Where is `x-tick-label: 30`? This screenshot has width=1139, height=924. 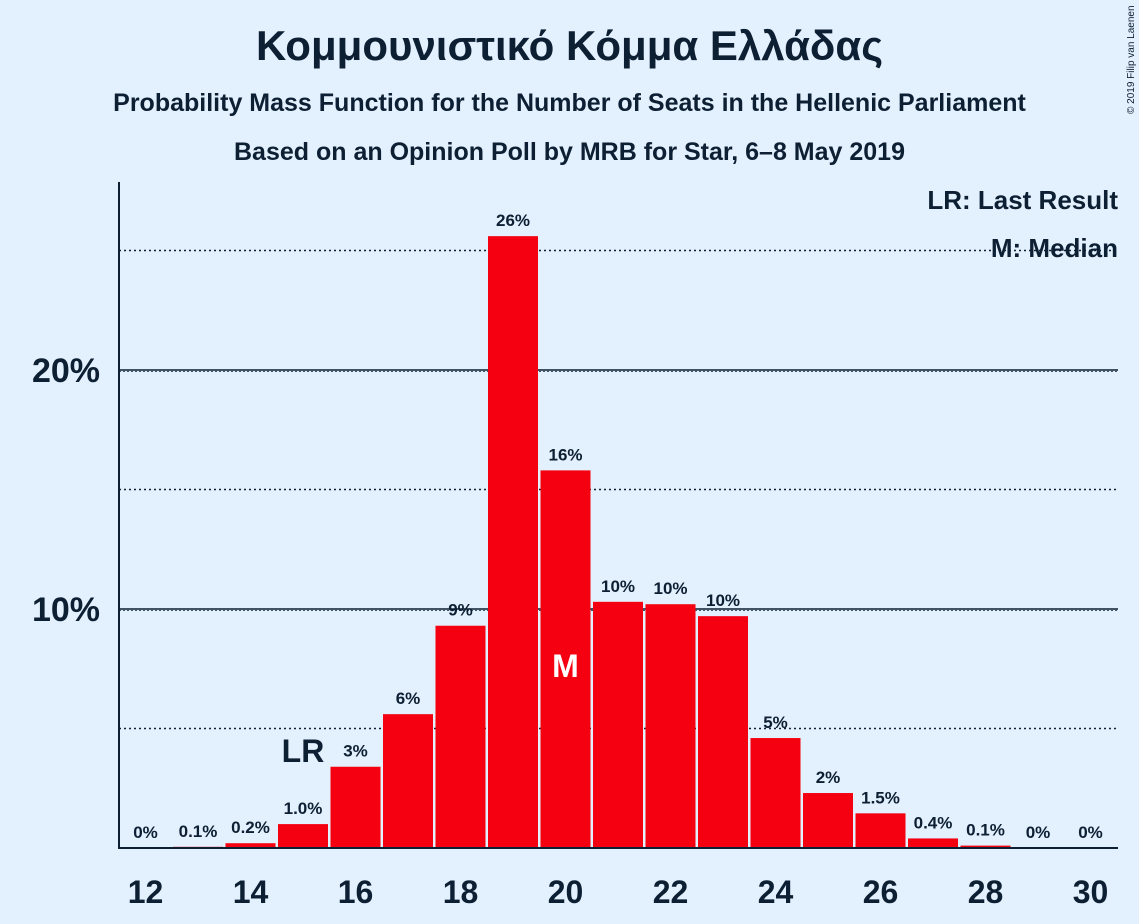 x-tick-label: 30 is located at coordinates (1091, 892).